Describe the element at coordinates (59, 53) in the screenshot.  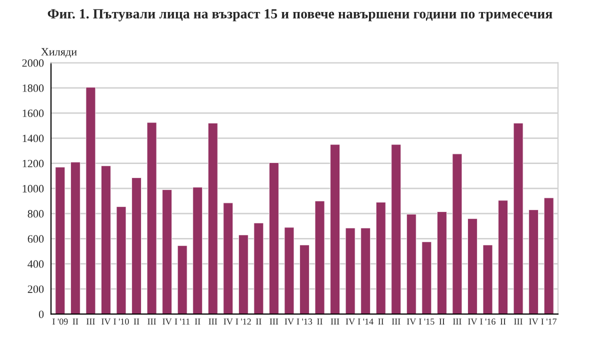
I see `y-axis-title: Хиляди` at that location.